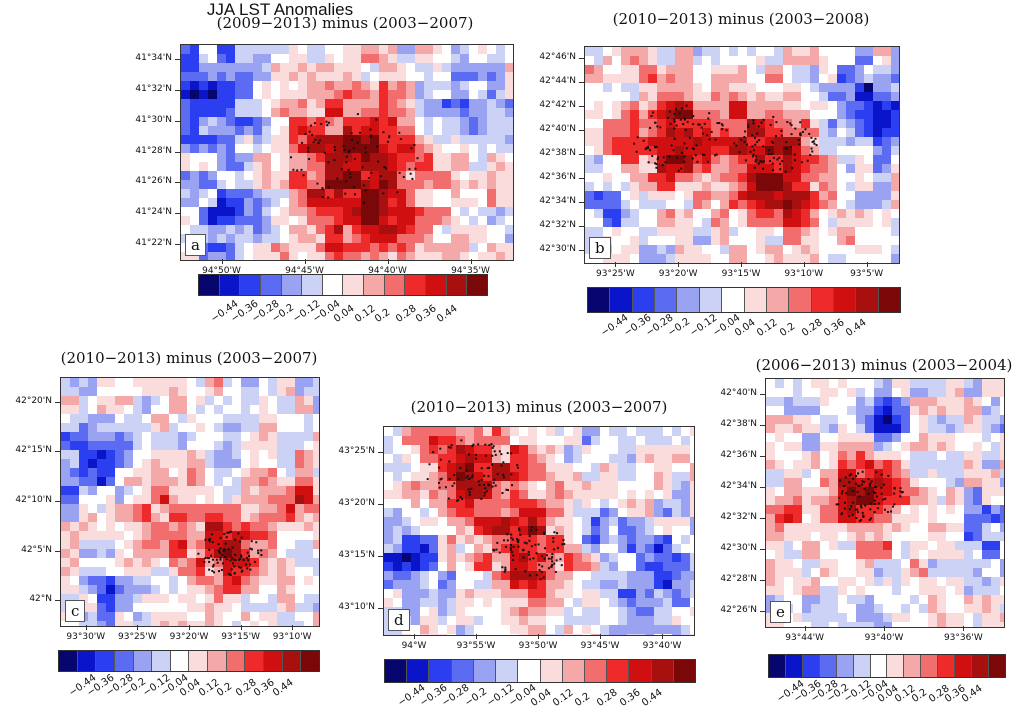  I want to click on x-tick-label: 93°25'W, so click(137, 637).